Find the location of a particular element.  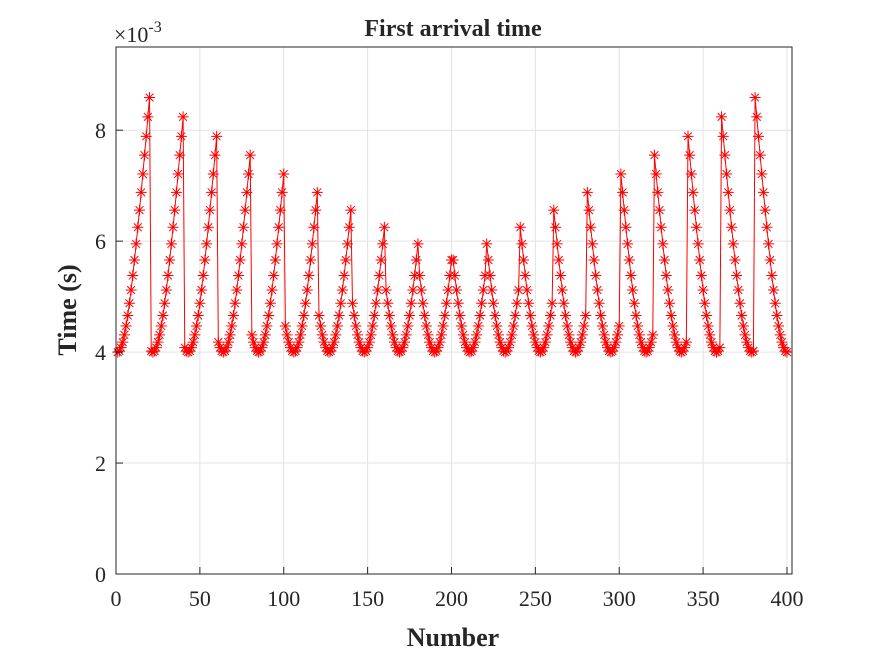

x-axis-label: Number is located at coordinates (453, 637).